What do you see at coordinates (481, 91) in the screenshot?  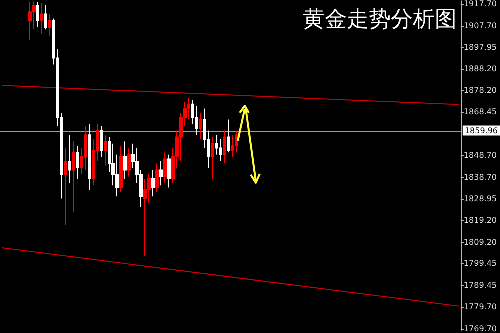 I see `y-tick-label: 1878.20` at bounding box center [481, 91].